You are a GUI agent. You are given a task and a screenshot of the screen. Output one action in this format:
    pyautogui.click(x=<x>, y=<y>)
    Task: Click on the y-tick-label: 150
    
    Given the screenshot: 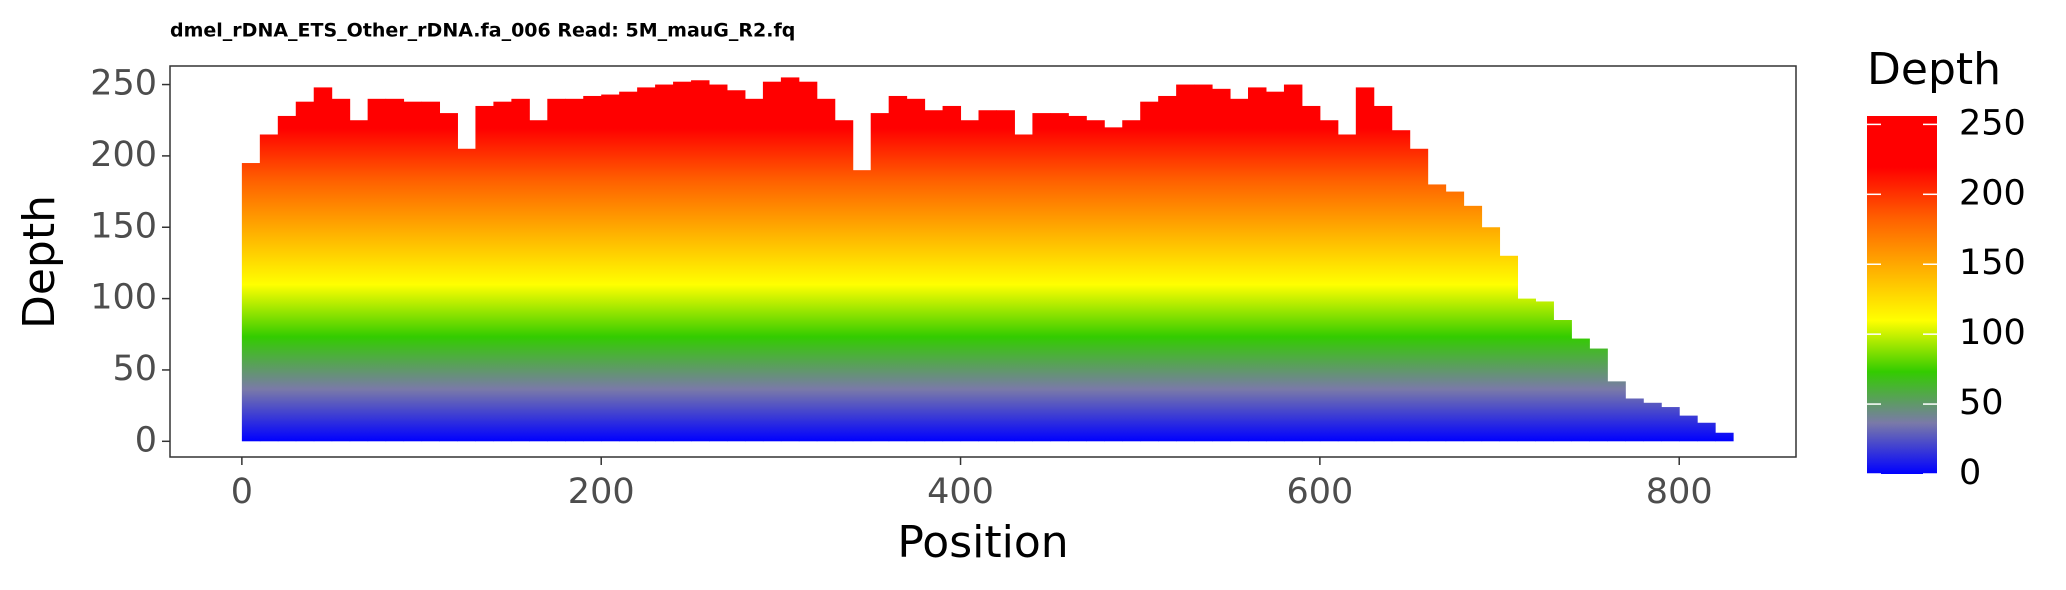 What is the action you would take?
    pyautogui.click(x=123, y=226)
    